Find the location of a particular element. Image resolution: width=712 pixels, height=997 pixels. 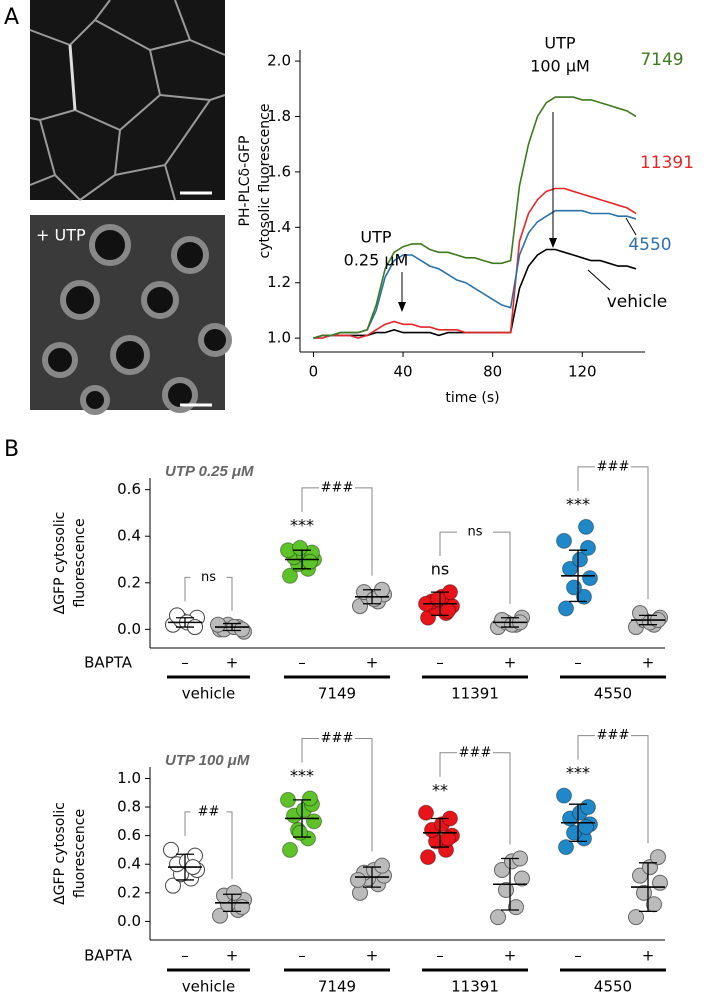

micrograph-control is located at coordinates (127, 100).